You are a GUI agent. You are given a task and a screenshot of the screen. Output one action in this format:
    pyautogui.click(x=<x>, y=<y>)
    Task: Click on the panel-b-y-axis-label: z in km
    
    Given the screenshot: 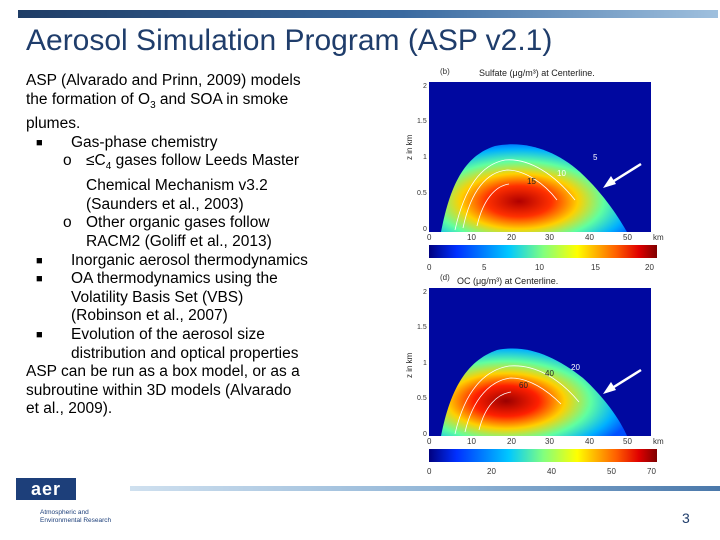 What is the action you would take?
    pyautogui.click(x=409, y=147)
    